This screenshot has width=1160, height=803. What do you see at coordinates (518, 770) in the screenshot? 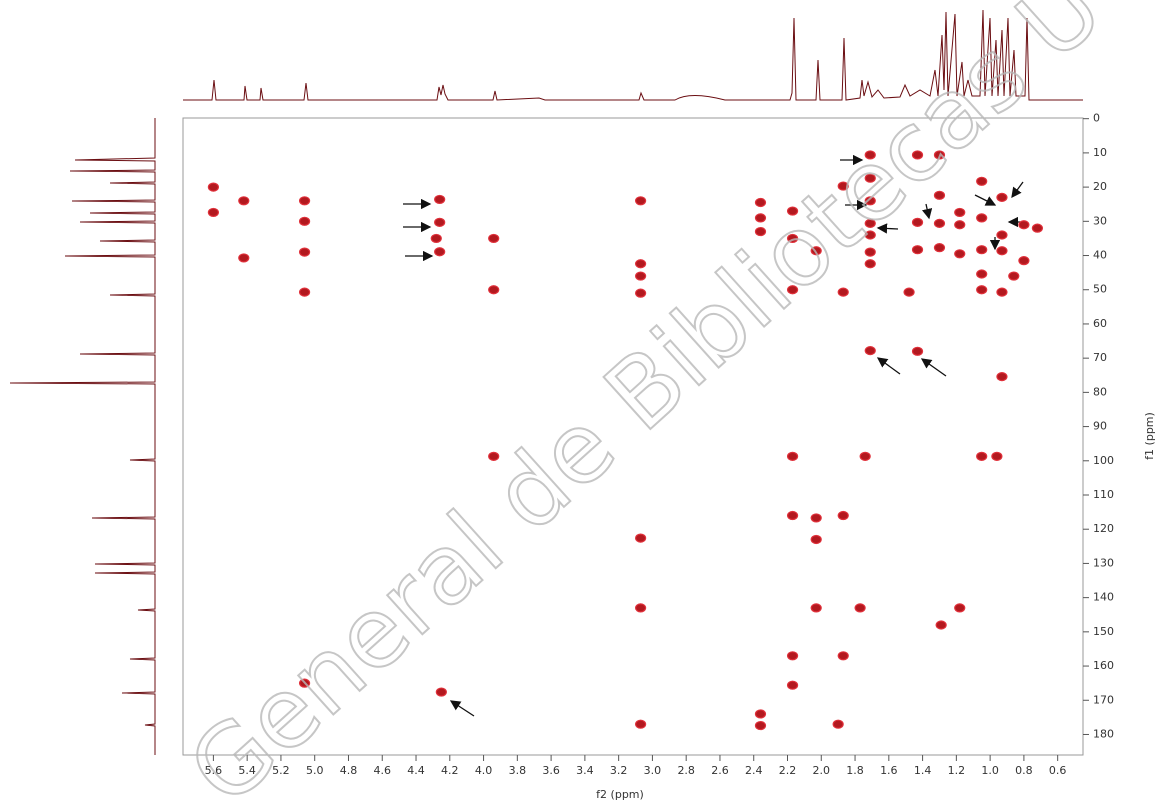
I see `x-tick-label: 3.8` at bounding box center [518, 770].